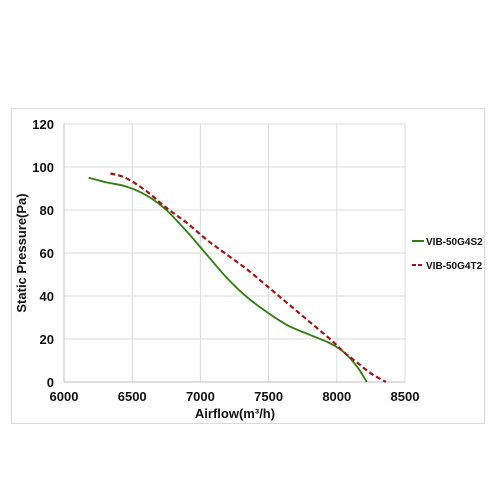  I want to click on y-tick-label: 60, so click(47, 253).